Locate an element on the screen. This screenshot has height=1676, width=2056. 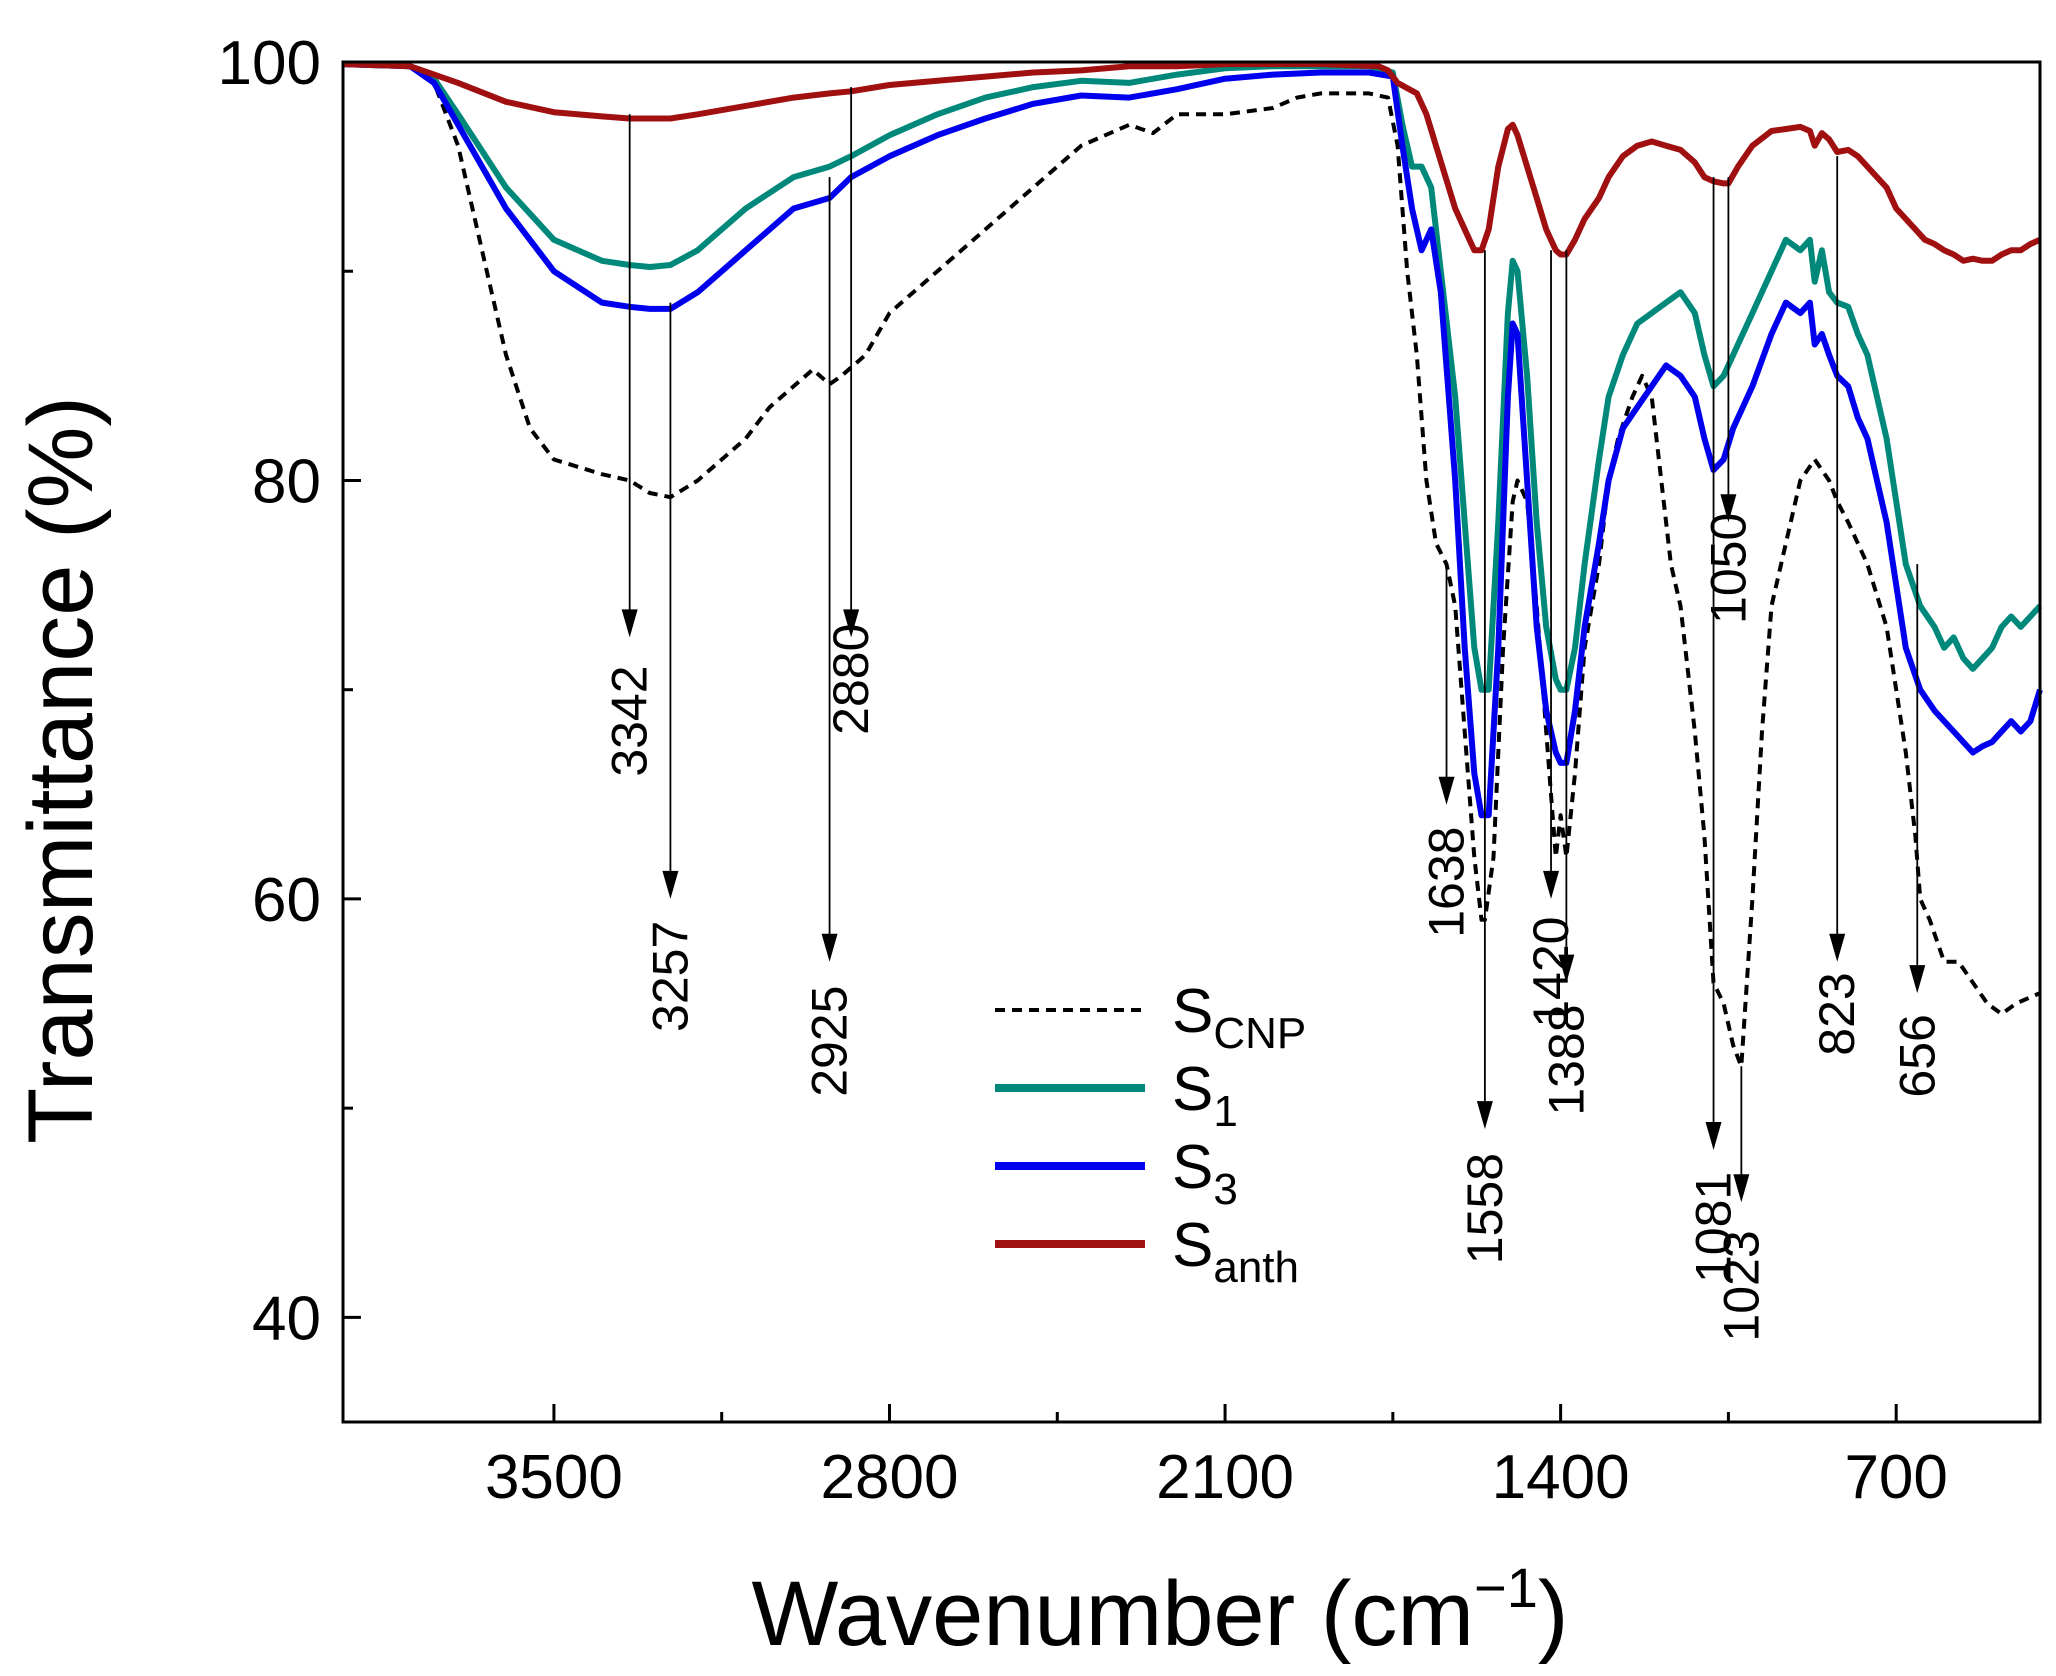
peak-label-1420: 1420 is located at coordinates (1551, 972).